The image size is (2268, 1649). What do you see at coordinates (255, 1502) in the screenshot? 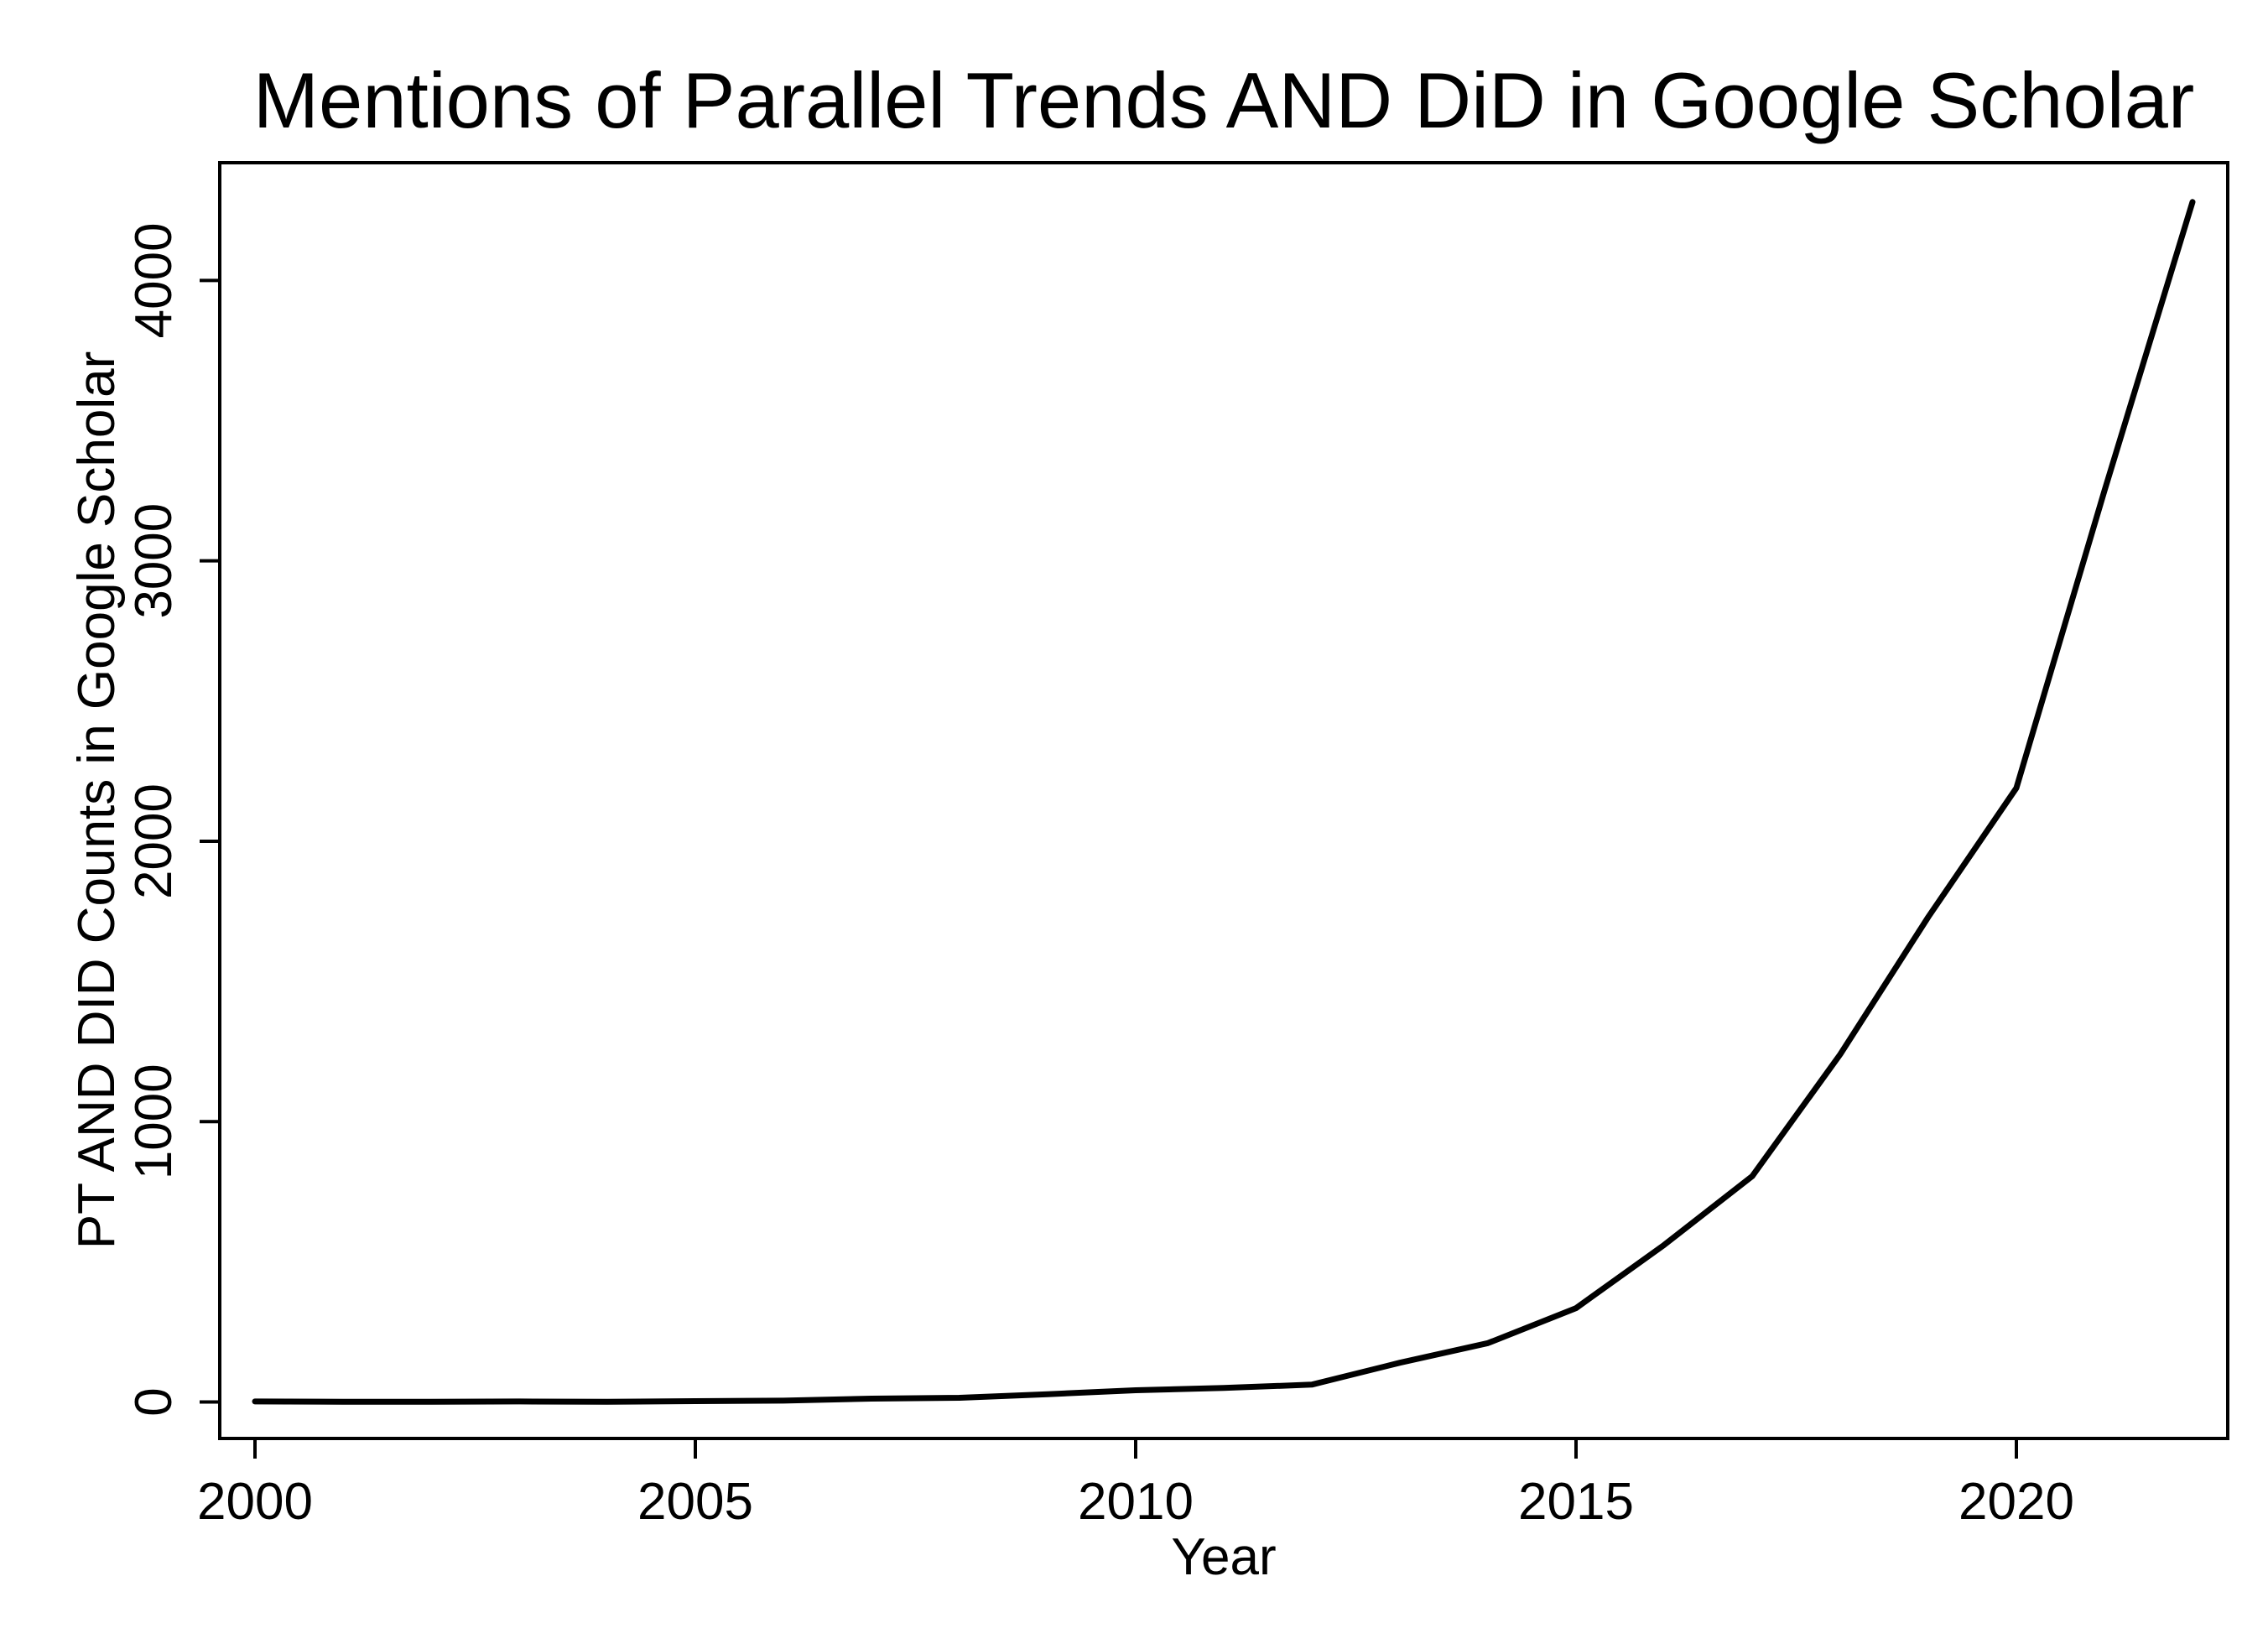
I see `x-tick-label: 2000` at bounding box center [255, 1502].